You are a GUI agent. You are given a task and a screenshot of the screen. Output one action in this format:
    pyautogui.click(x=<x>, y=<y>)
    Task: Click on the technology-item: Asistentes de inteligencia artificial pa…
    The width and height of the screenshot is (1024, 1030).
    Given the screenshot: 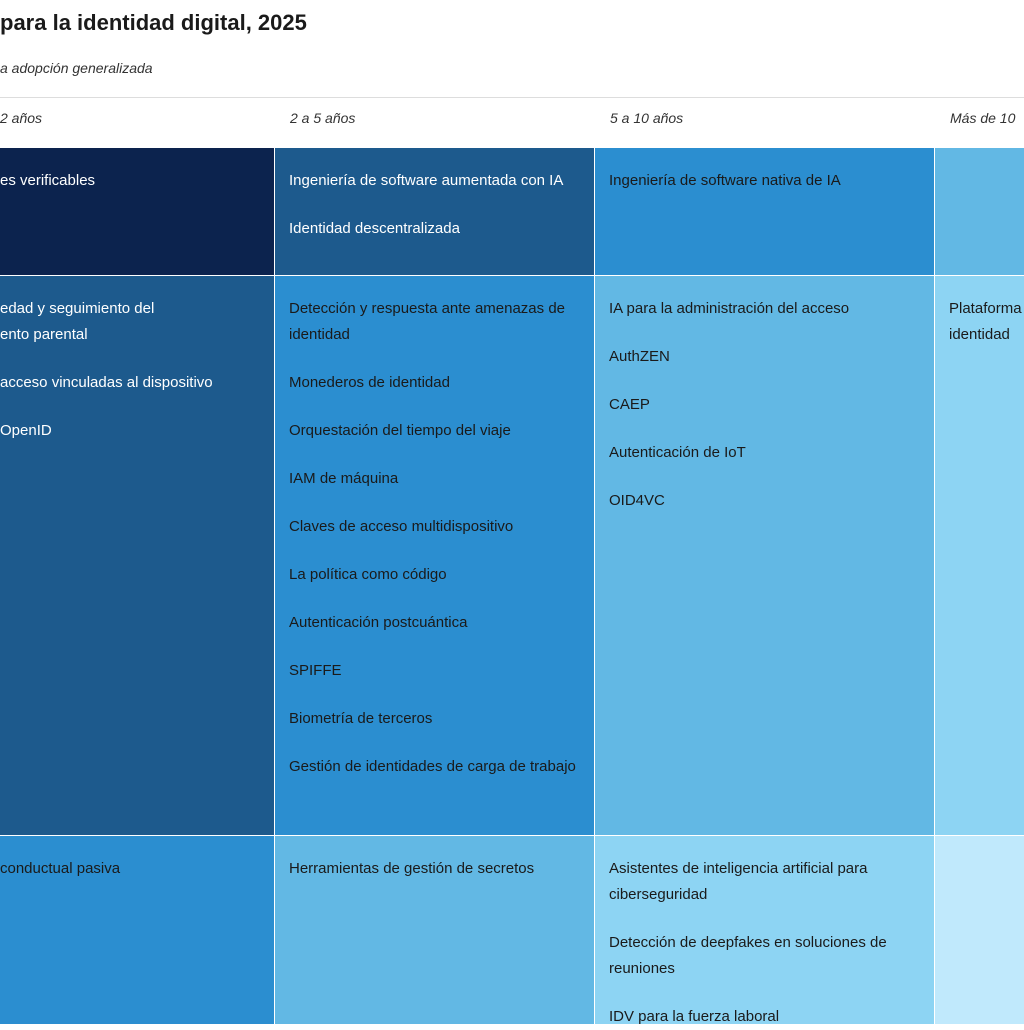 What is the action you would take?
    pyautogui.click(x=738, y=881)
    